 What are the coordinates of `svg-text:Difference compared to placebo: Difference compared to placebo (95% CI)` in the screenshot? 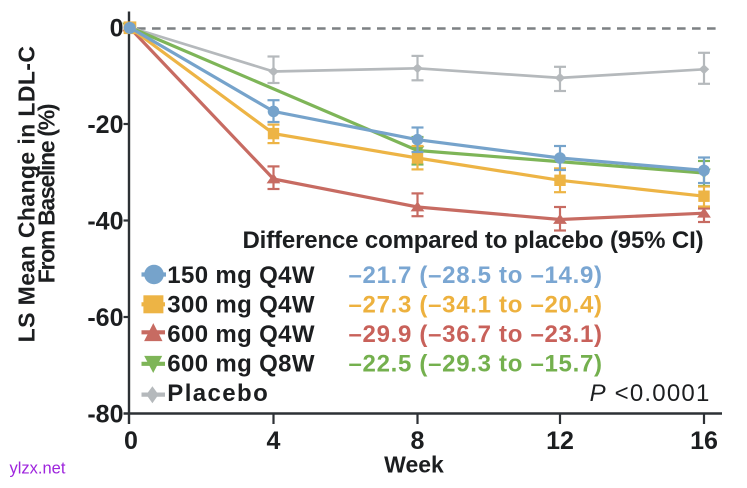 It's located at (473, 240).